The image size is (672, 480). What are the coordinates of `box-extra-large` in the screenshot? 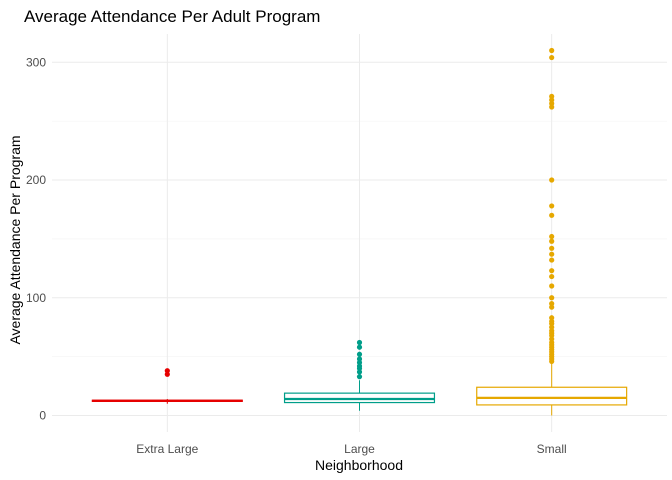 It's located at (167, 386).